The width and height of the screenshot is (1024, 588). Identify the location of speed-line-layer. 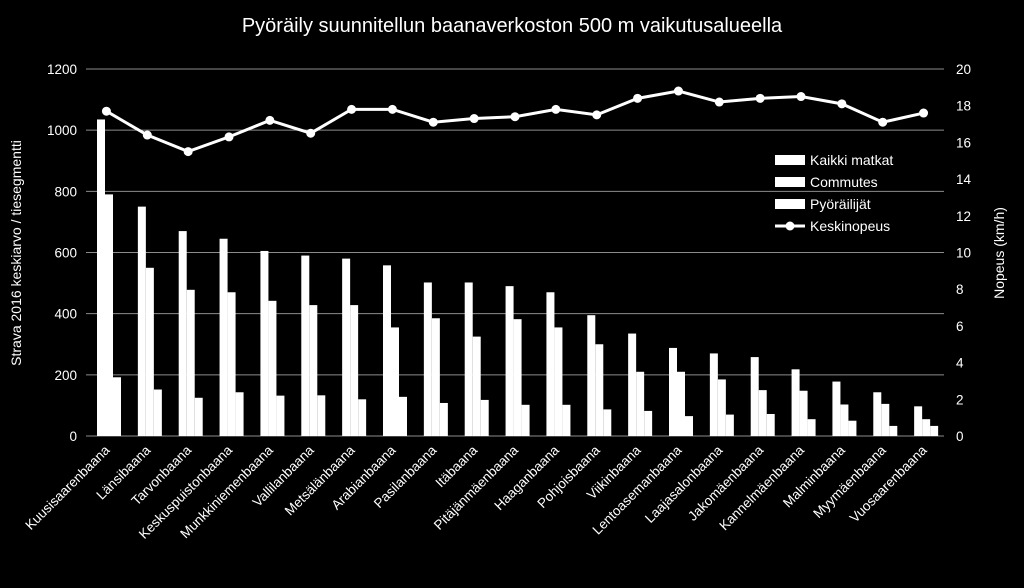
(515, 121).